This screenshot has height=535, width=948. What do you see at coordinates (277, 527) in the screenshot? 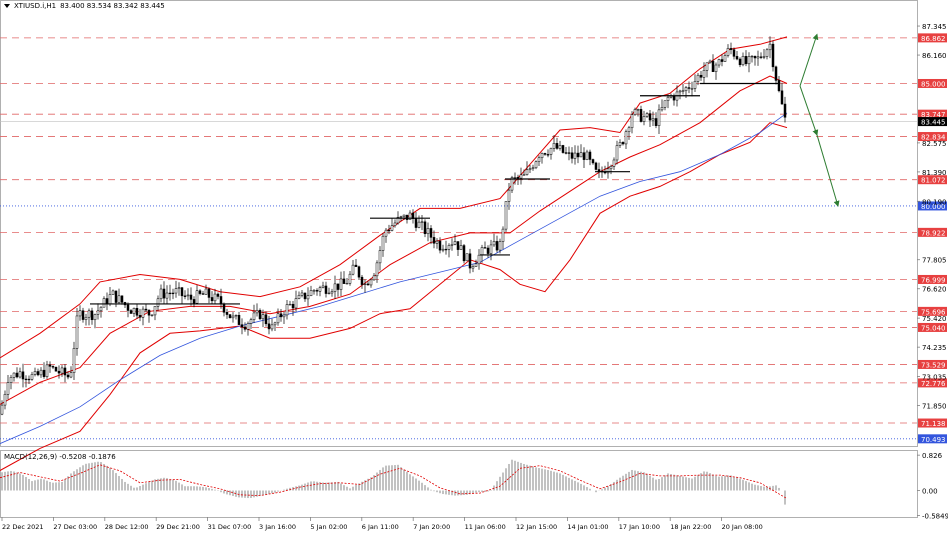
I see `x-tick-label: 3 Jan 16:00` at bounding box center [277, 527].